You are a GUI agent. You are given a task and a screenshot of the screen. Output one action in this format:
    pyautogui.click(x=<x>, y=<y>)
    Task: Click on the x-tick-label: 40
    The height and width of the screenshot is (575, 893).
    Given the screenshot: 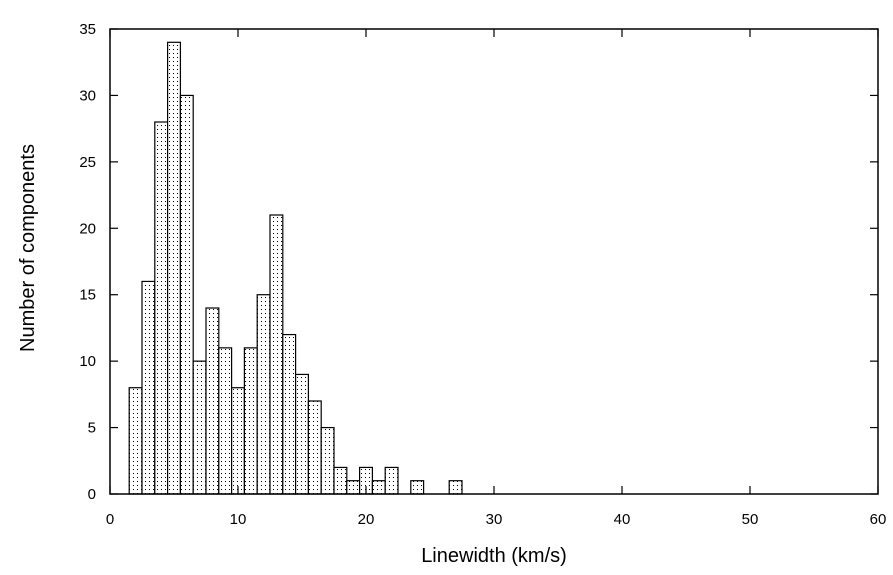 What is the action you would take?
    pyautogui.click(x=622, y=519)
    